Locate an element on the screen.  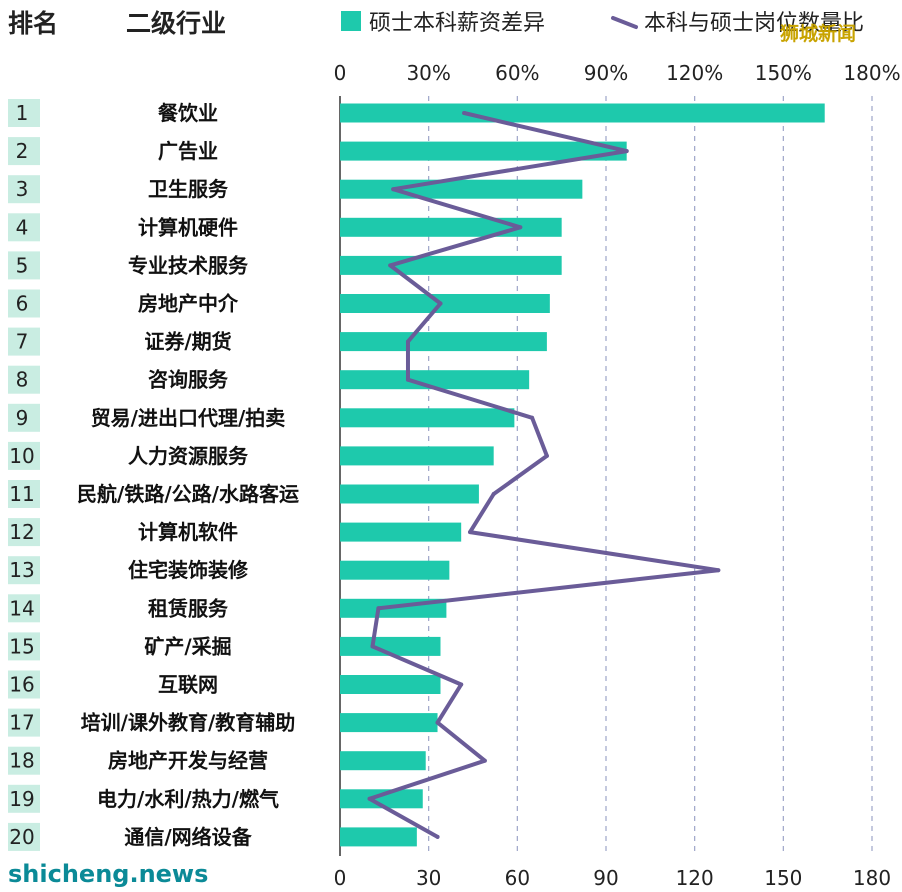
category-label: 房地产中介 is located at coordinates (188, 304).